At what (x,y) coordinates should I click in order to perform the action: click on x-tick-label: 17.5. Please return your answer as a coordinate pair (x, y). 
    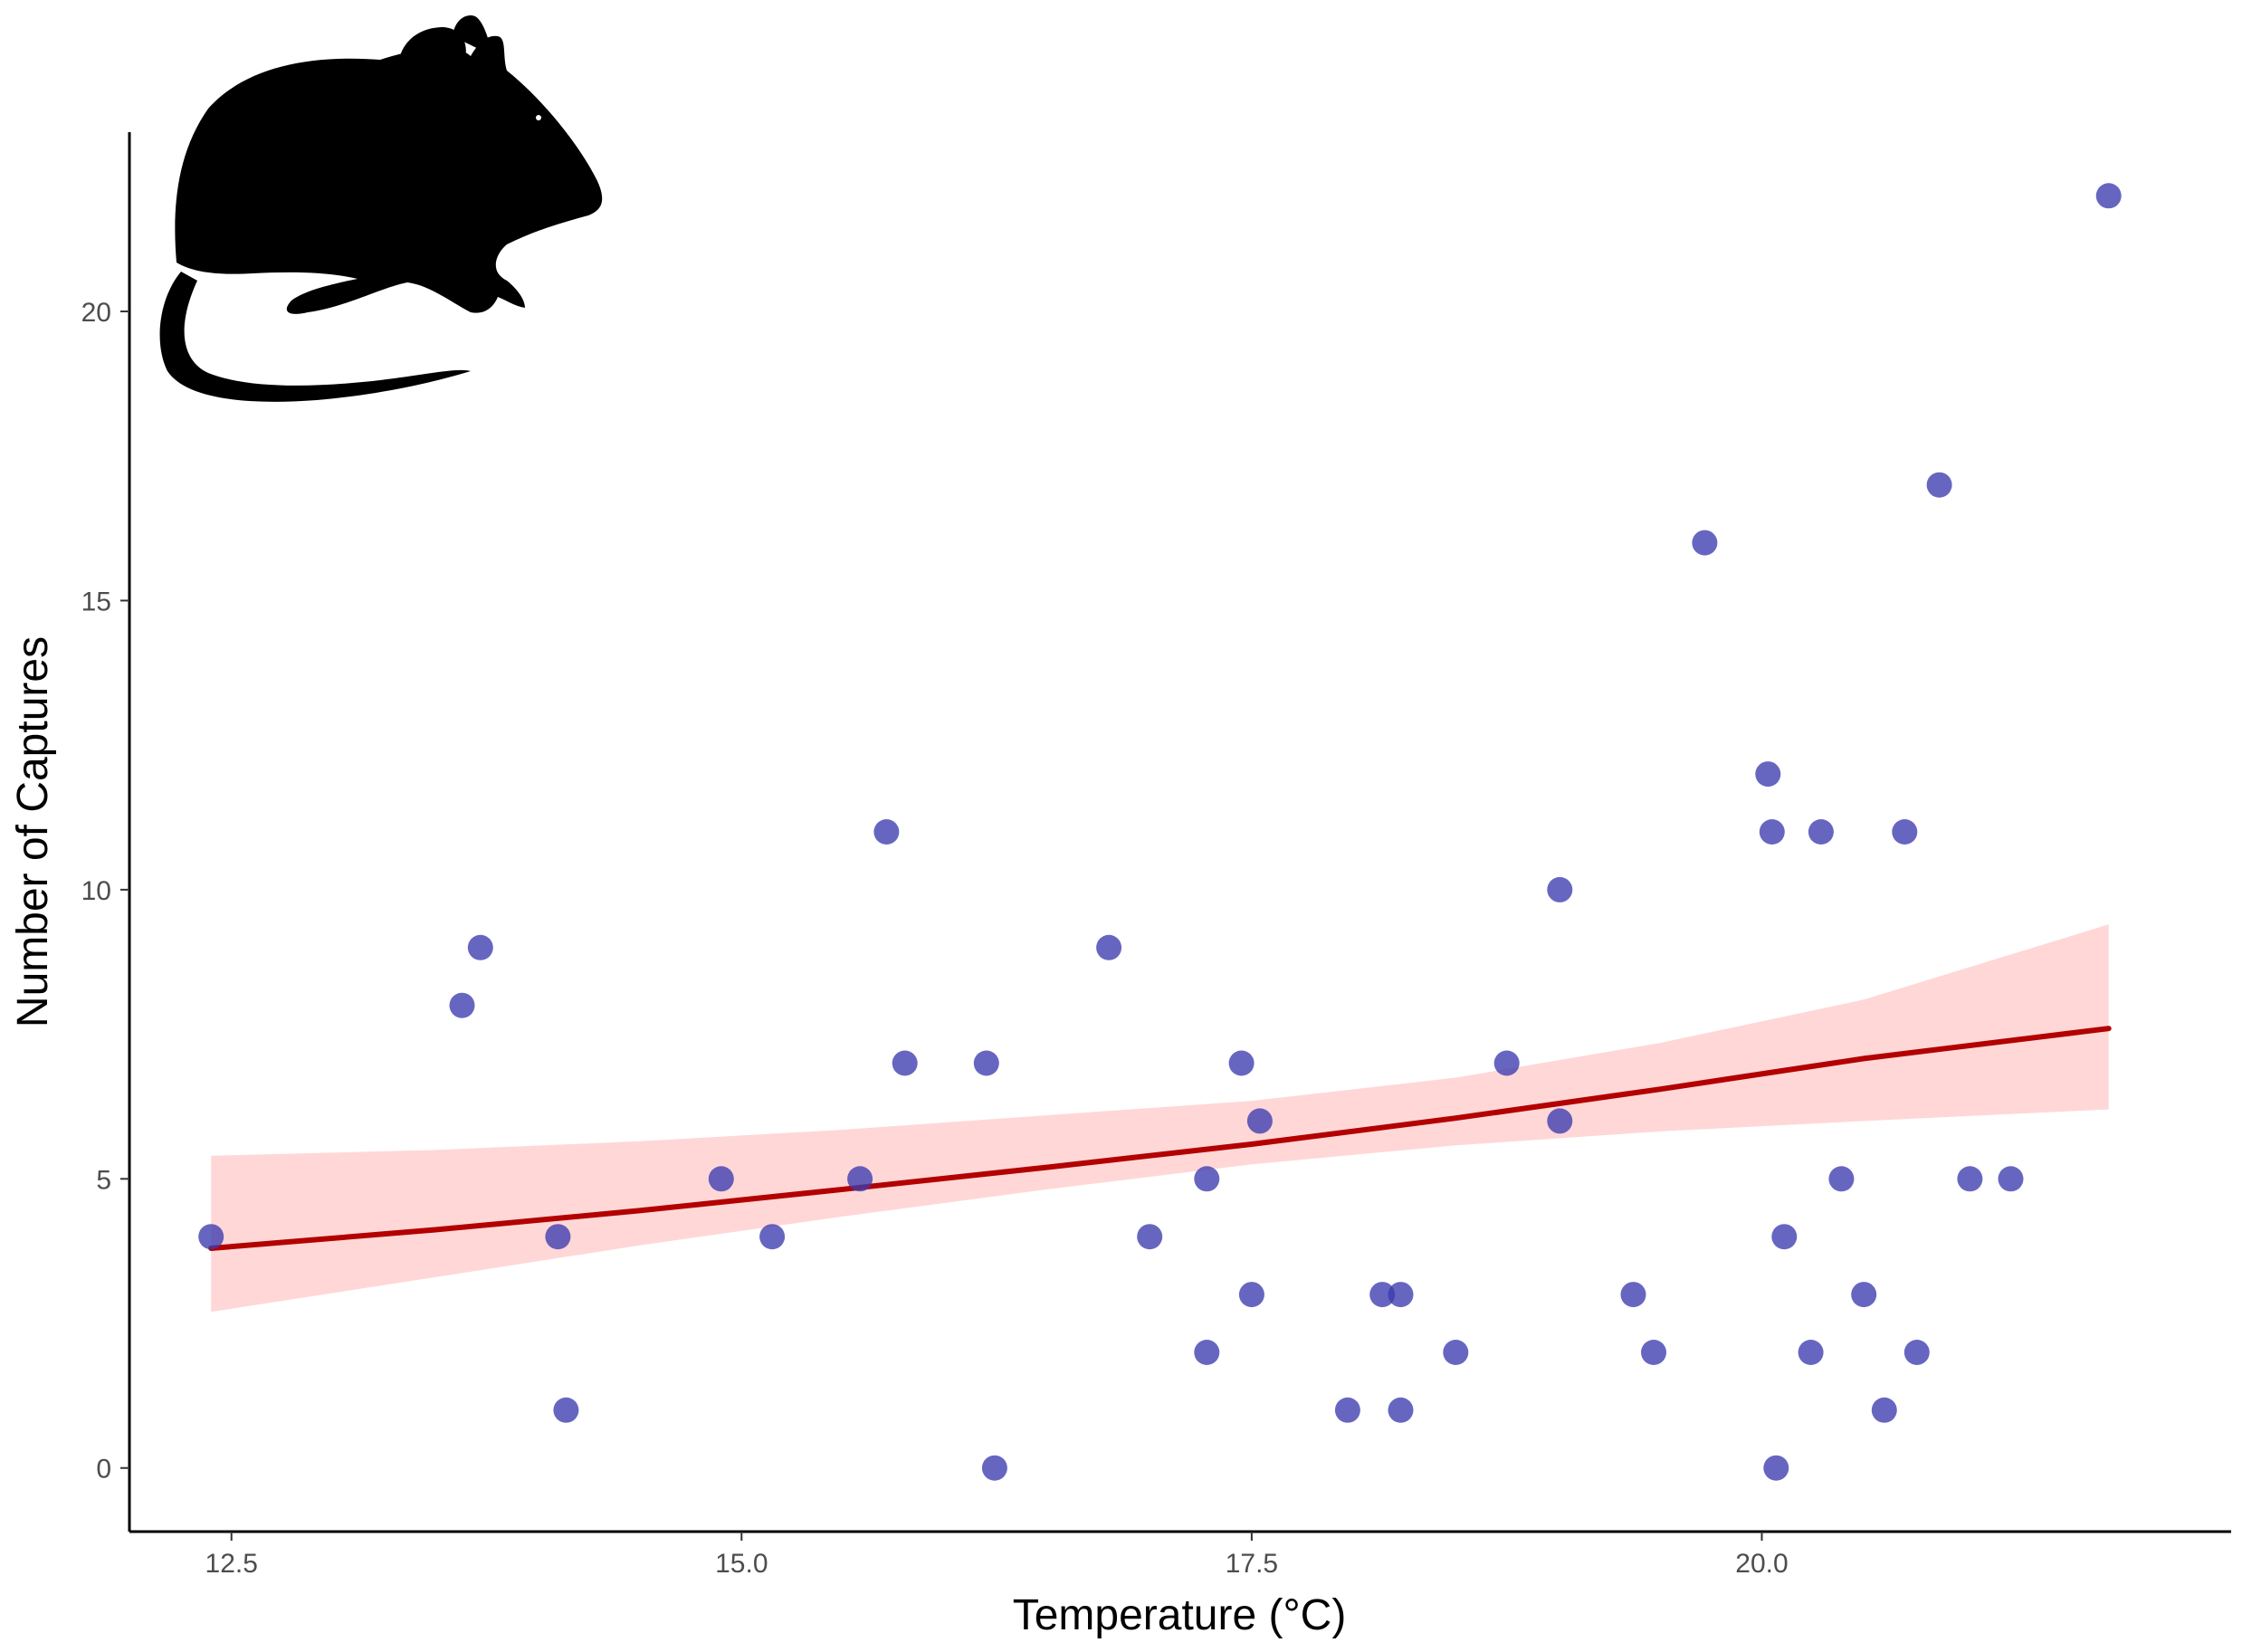
    Looking at the image, I should click on (1252, 1564).